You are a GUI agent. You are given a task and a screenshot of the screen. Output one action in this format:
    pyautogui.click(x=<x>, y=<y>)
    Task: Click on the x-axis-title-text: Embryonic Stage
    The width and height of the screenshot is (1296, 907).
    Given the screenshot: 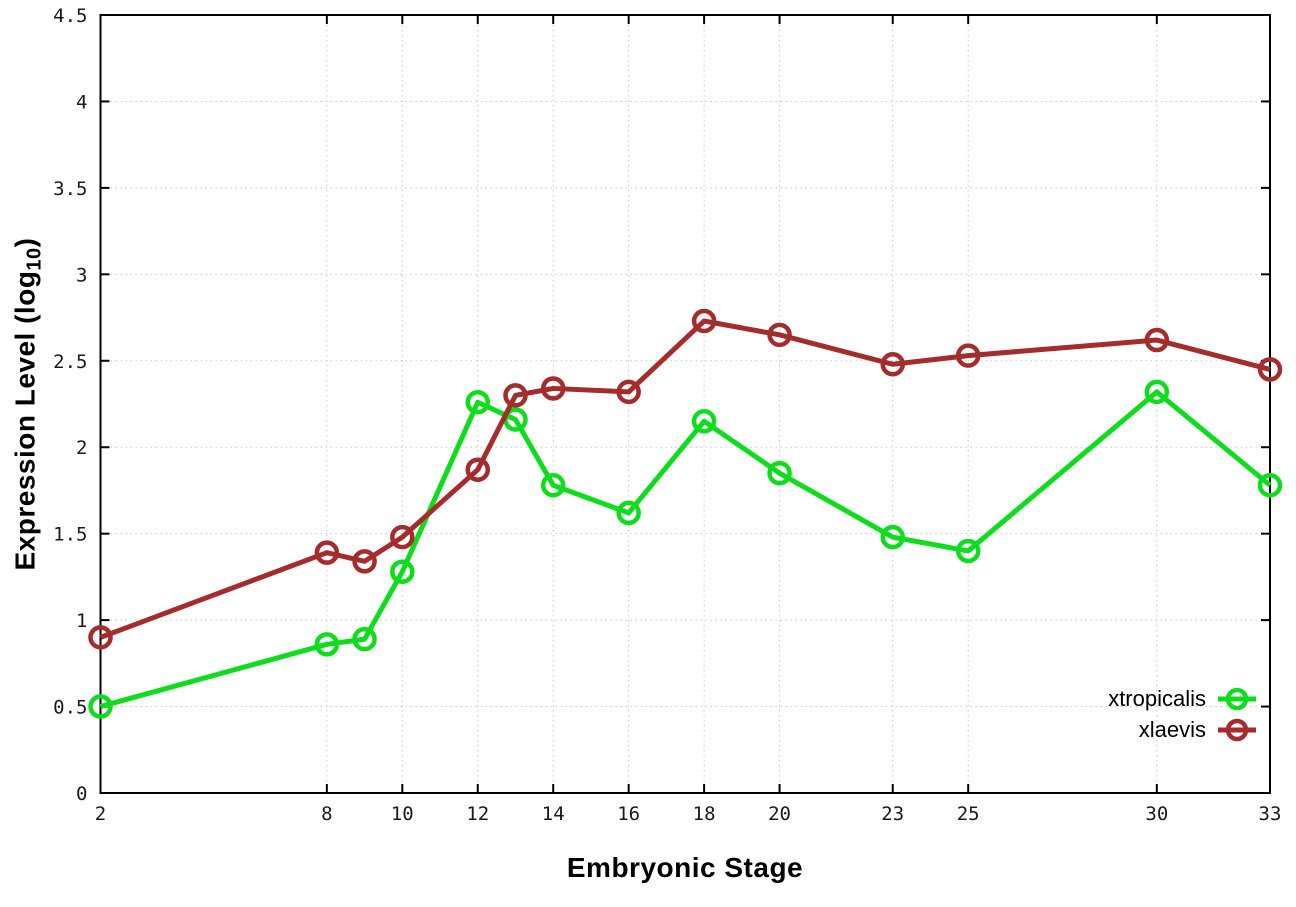 What is the action you would take?
    pyautogui.click(x=685, y=867)
    